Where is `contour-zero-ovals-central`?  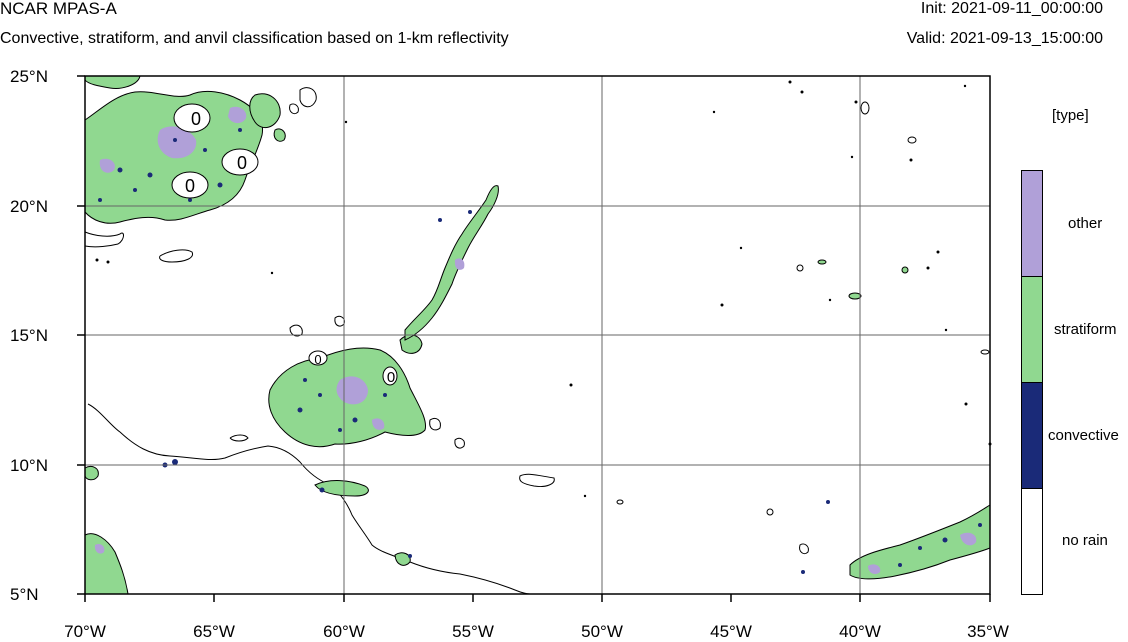 contour-zero-ovals-central is located at coordinates (353, 368).